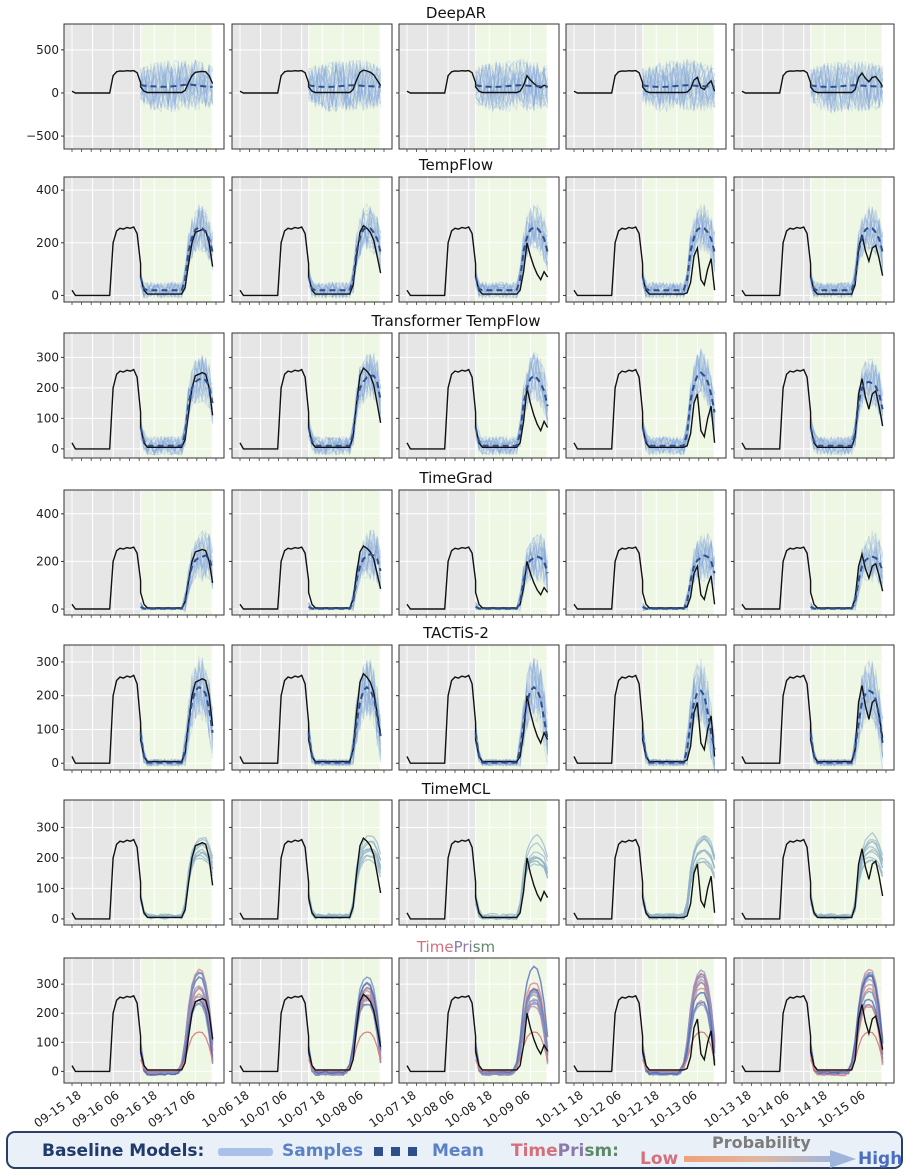 The image size is (913, 1175). What do you see at coordinates (47, 190) in the screenshot?
I see `y-tick-label: 400` at bounding box center [47, 190].